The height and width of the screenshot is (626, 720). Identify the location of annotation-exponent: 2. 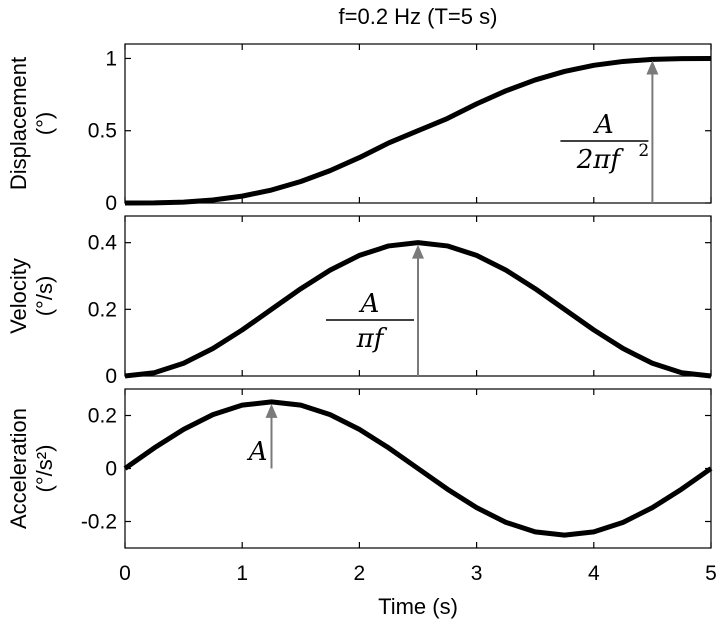
(643, 151).